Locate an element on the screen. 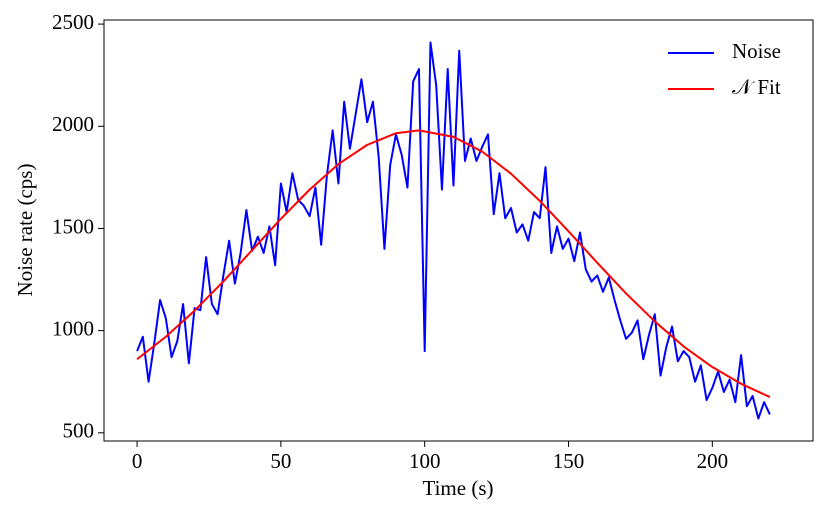 The height and width of the screenshot is (519, 830). y-axis-label: Noise rate (cps) is located at coordinates (25, 230).